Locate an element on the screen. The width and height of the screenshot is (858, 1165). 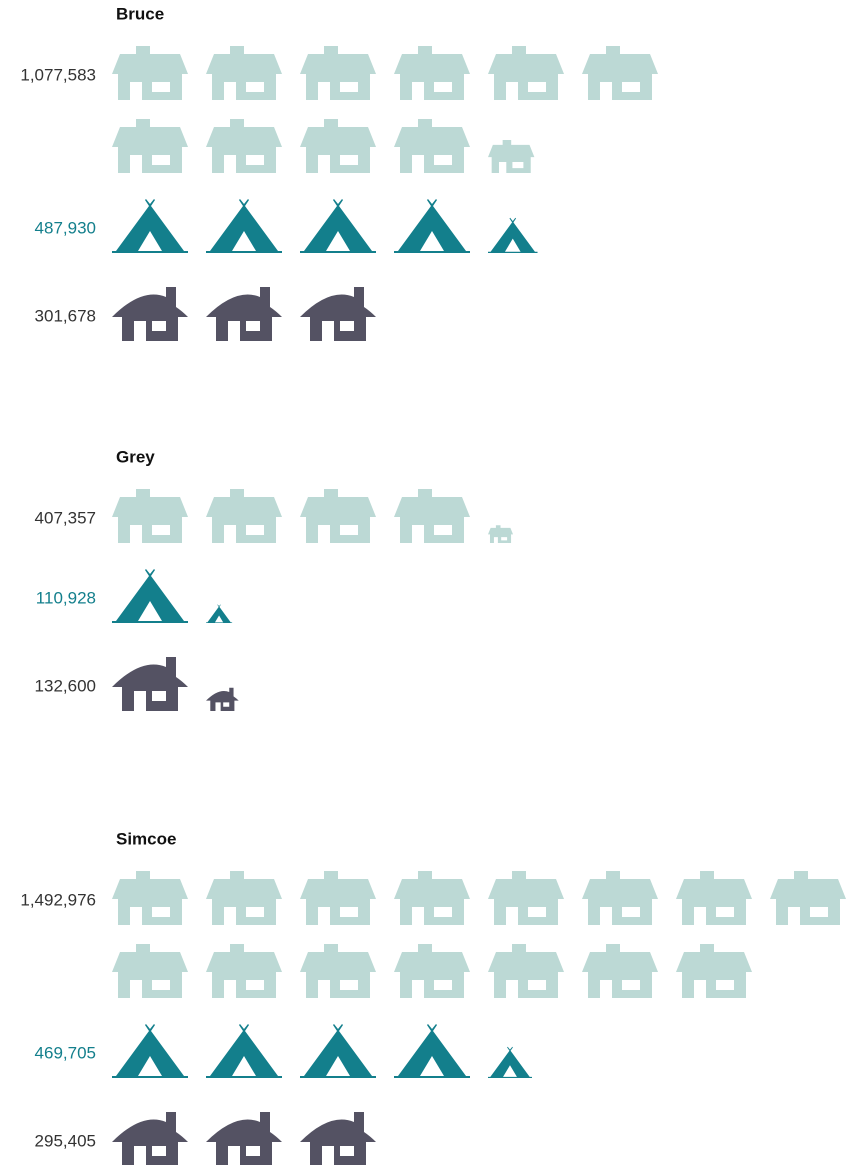
value-label: 407,357 is located at coordinates (65, 517).